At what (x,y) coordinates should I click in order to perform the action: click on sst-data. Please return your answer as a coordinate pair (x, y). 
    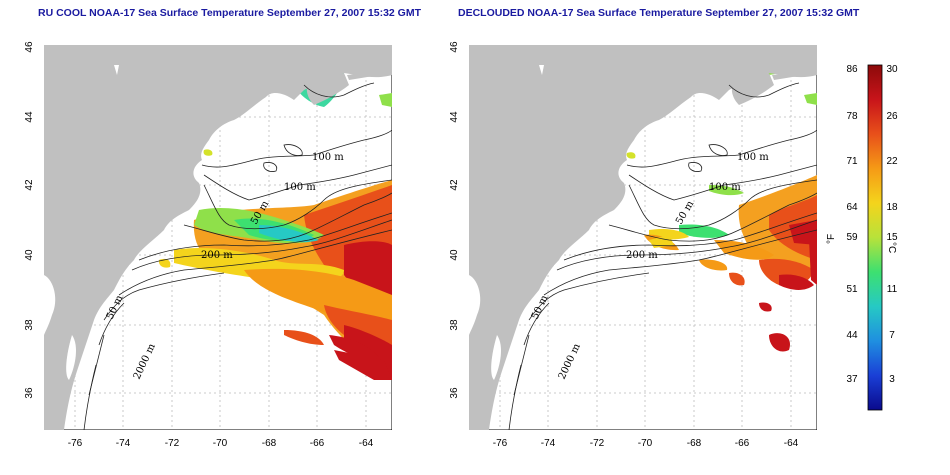
    Looking at the image, I should click on (721, 208).